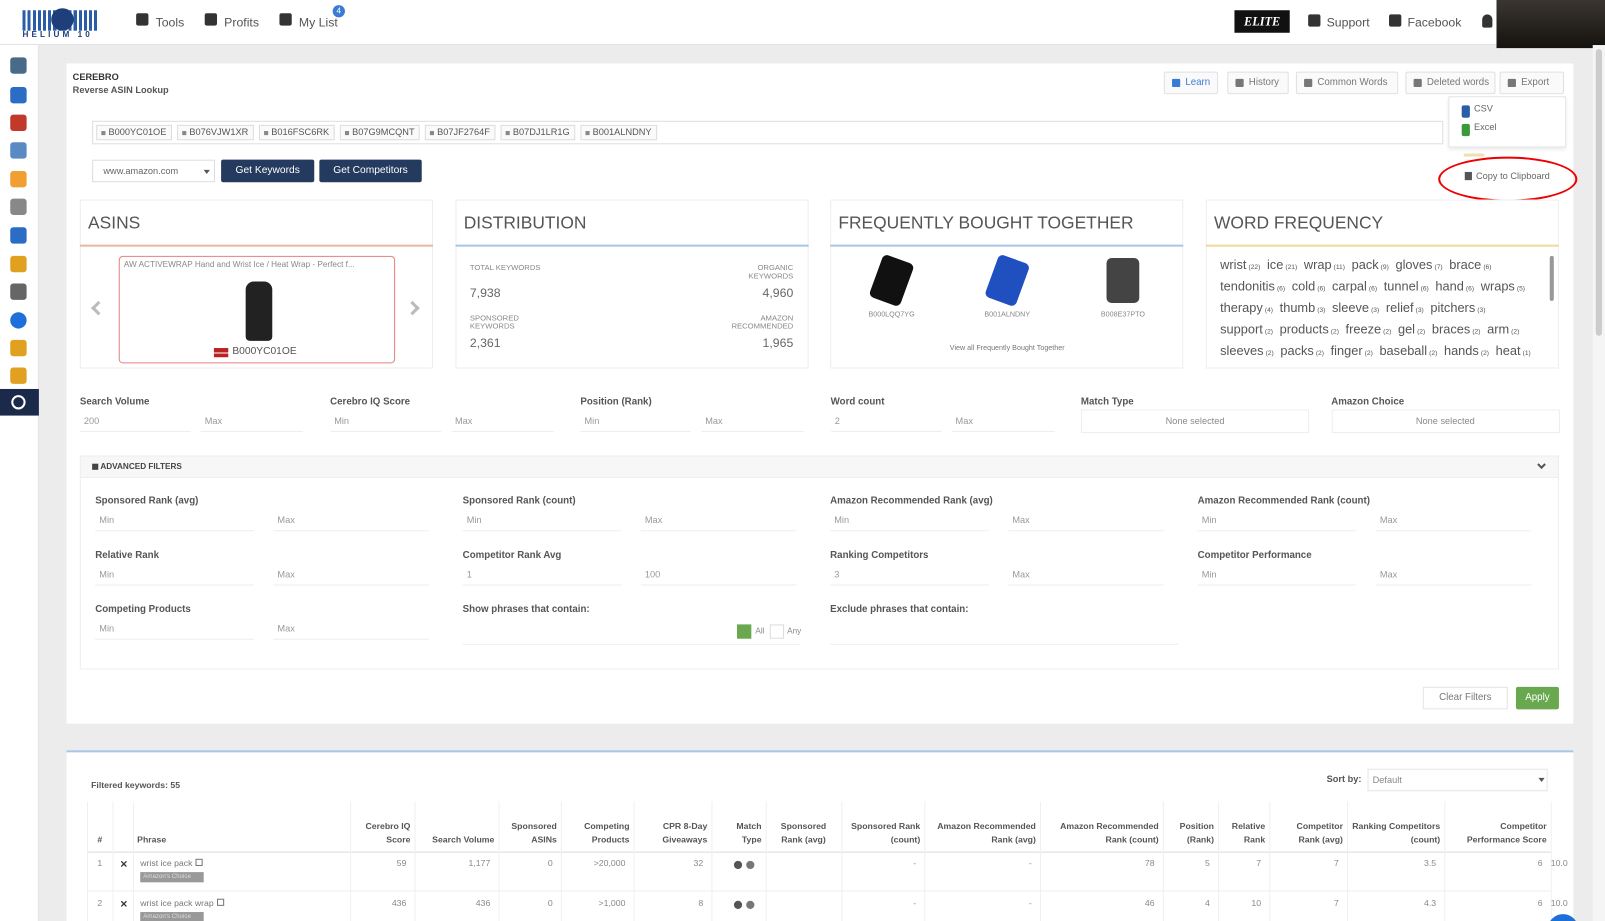 This screenshot has height=921, width=1605. What do you see at coordinates (296, 132) in the screenshot?
I see `asin-tag: B016FSC6RK` at bounding box center [296, 132].